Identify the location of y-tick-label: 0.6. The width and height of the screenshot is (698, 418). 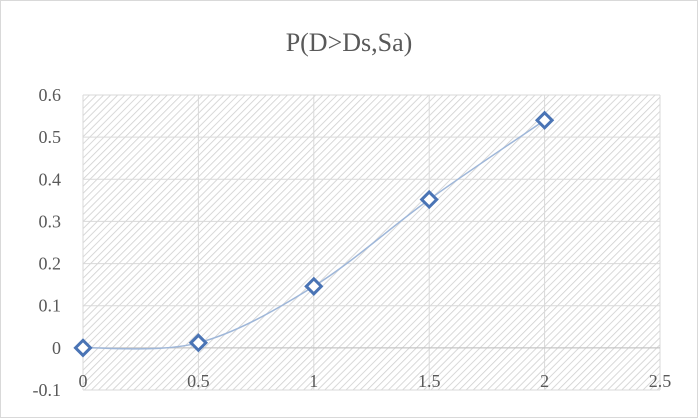
(50, 95).